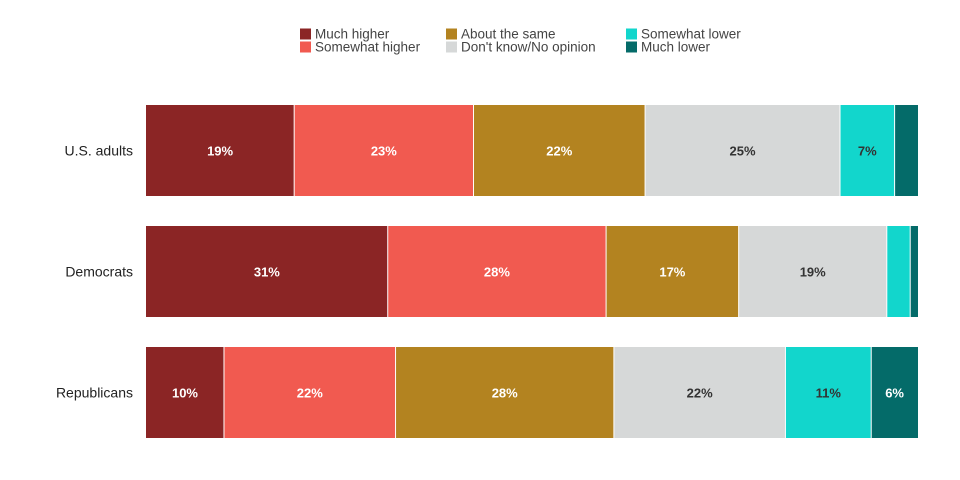  What do you see at coordinates (94, 393) in the screenshot?
I see `category-label-republicans: Republicans` at bounding box center [94, 393].